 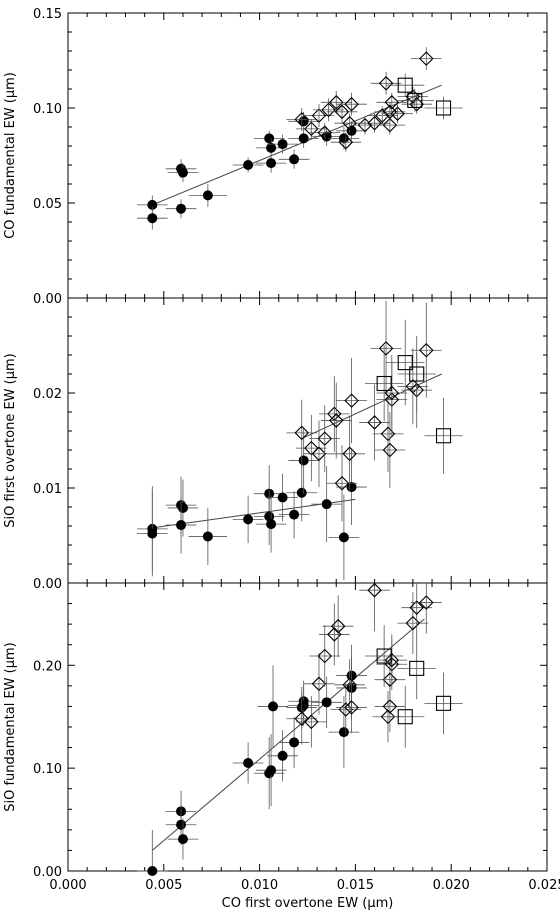 What do you see at coordinates (259, 885) in the screenshot?
I see `x-tick-label: 0.010` at bounding box center [259, 885].